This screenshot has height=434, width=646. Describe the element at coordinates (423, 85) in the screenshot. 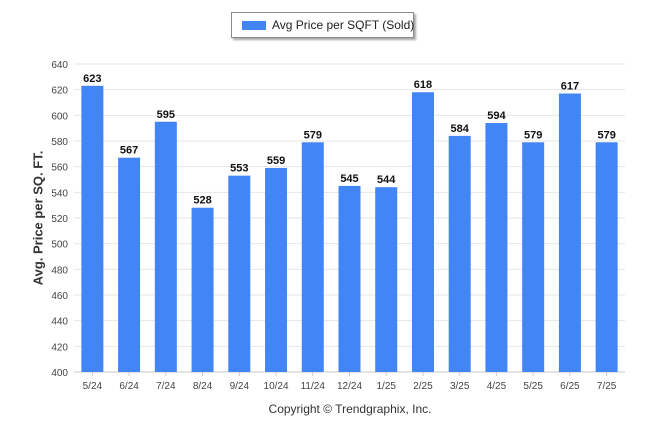

I see `data-label: 618` at that location.